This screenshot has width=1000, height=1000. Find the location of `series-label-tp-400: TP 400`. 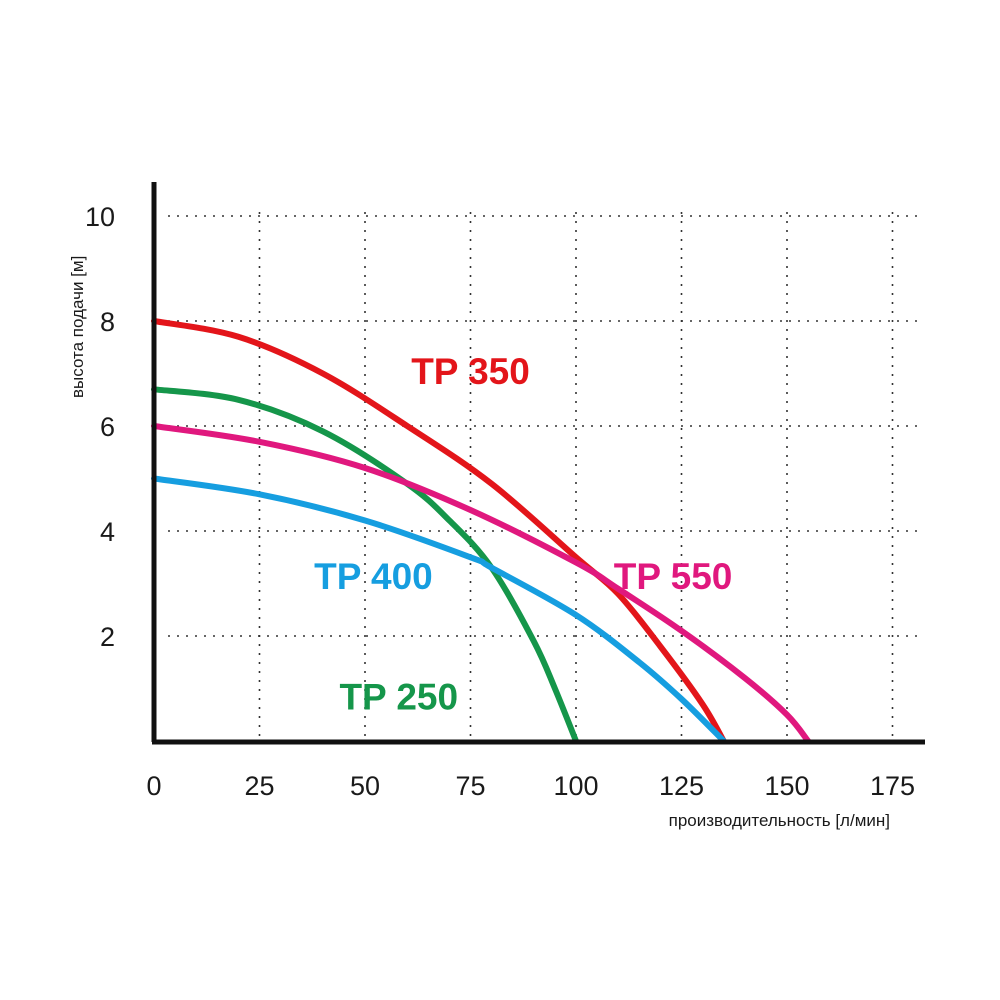

series-label-tp-400: TP 400 is located at coordinates (373, 576).